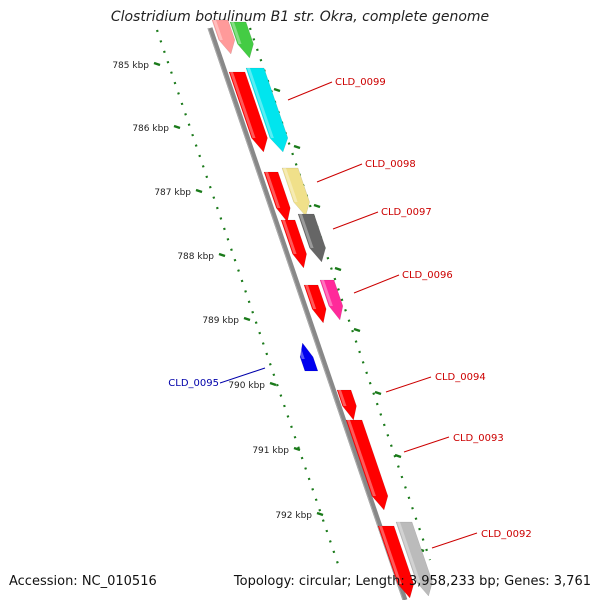  I want to click on ruler-tick-label: 789 kbp, so click(220, 321).